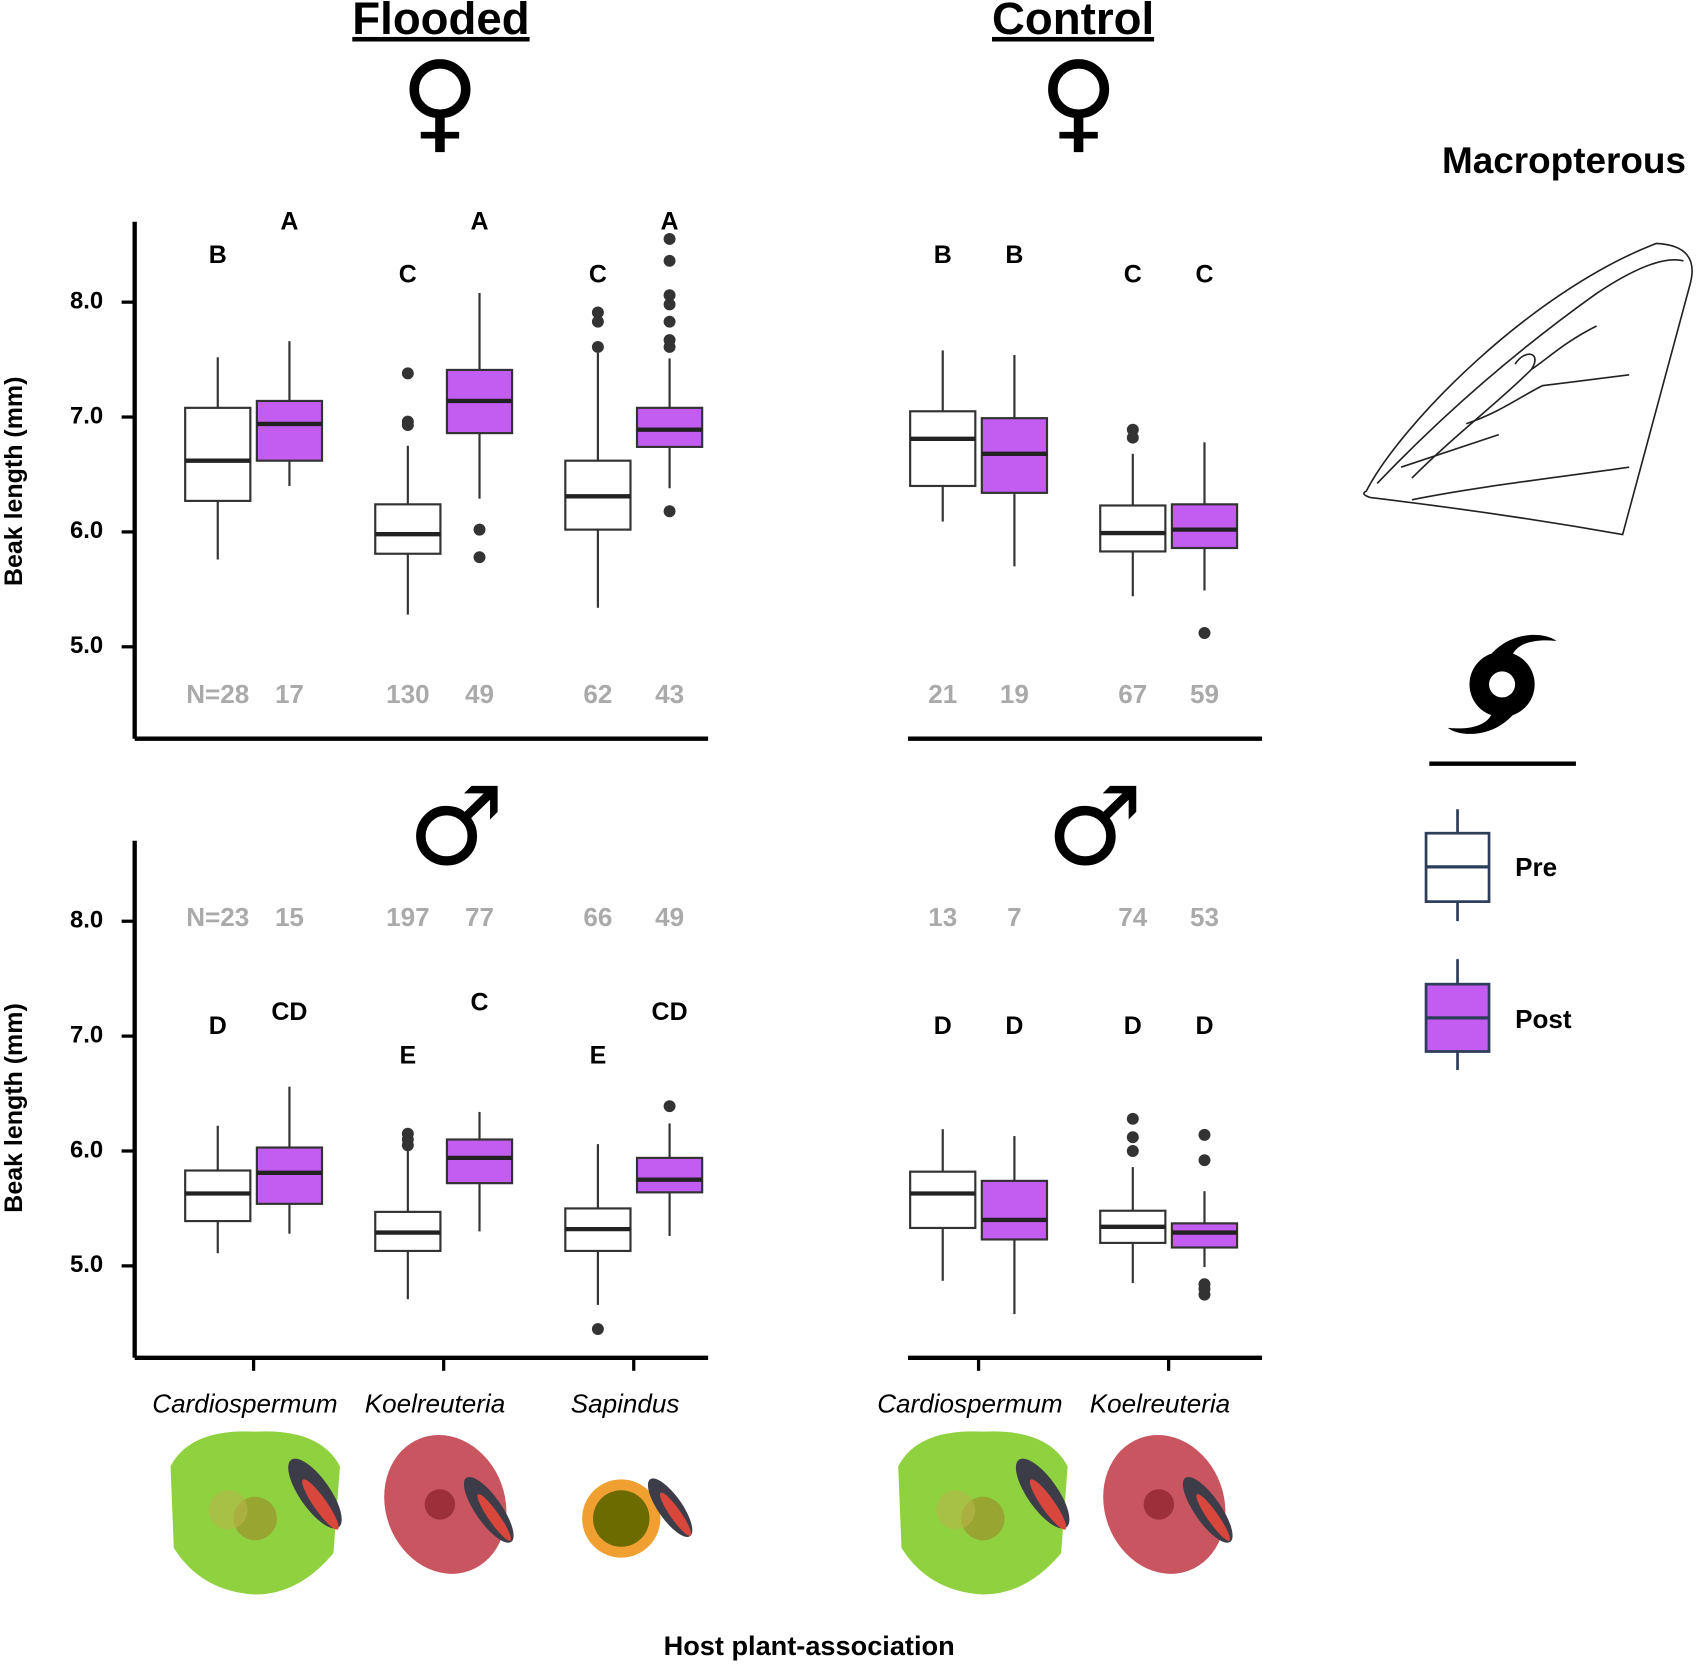 The image size is (1703, 1674). Describe the element at coordinates (407, 917) in the screenshot. I see `n-label: 197` at that location.